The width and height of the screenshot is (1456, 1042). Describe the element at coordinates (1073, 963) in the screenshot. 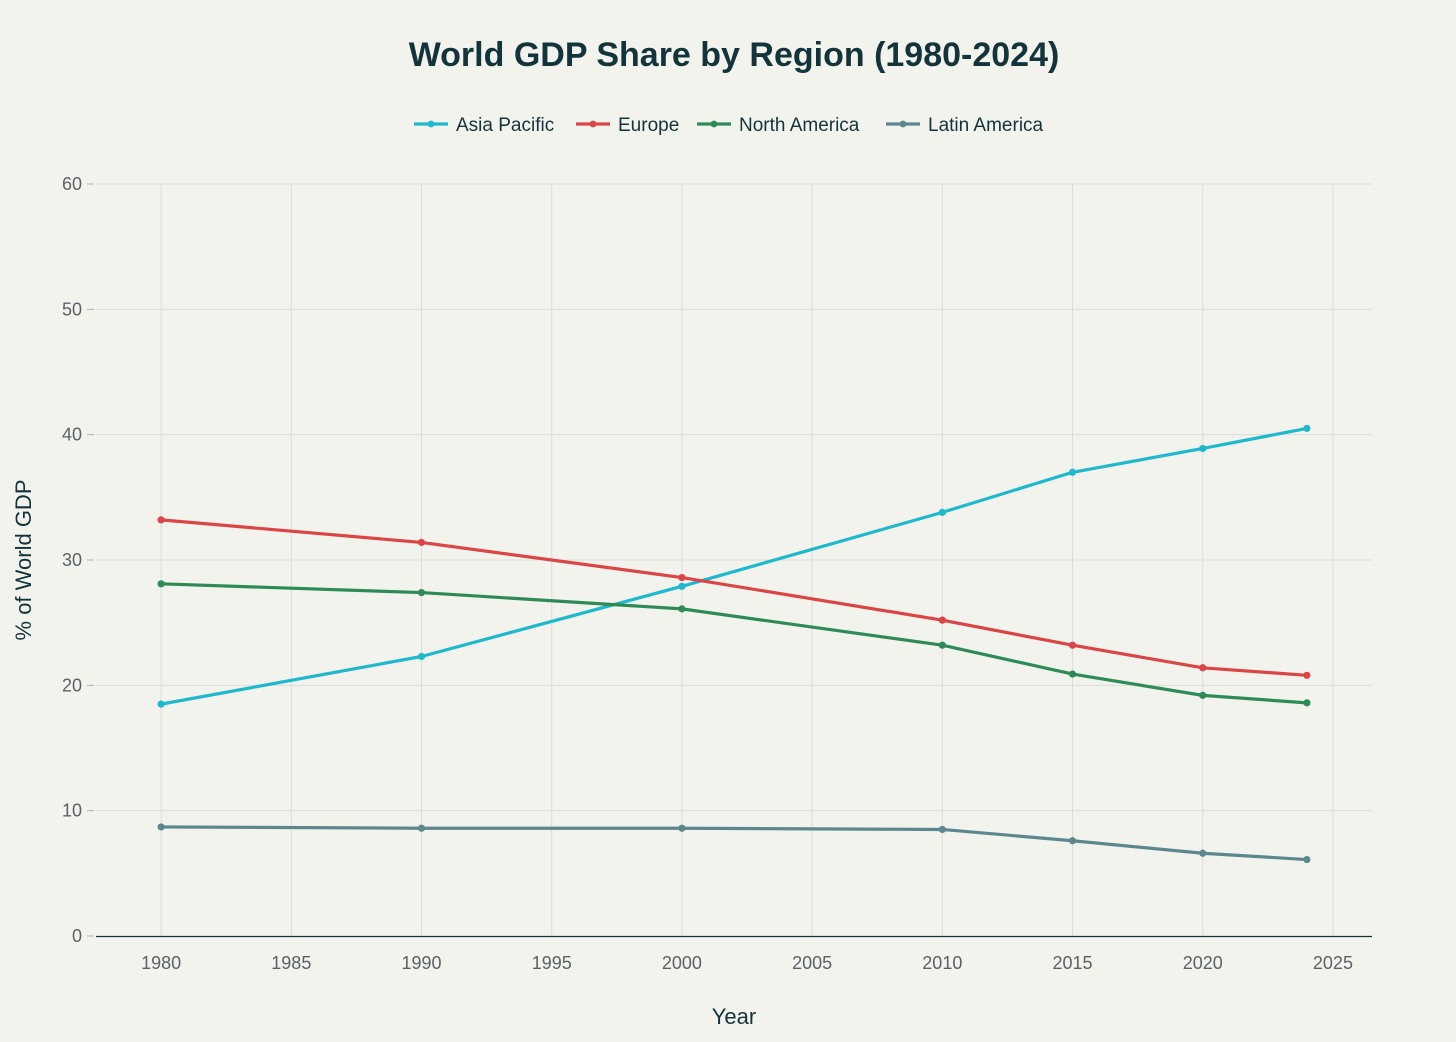

I see `x-tick-label: 2015` at that location.